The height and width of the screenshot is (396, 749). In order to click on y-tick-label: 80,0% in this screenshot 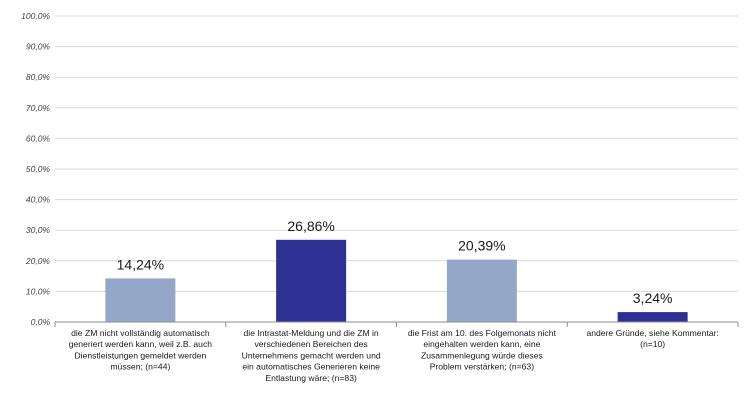, I will do `click(38, 77)`.